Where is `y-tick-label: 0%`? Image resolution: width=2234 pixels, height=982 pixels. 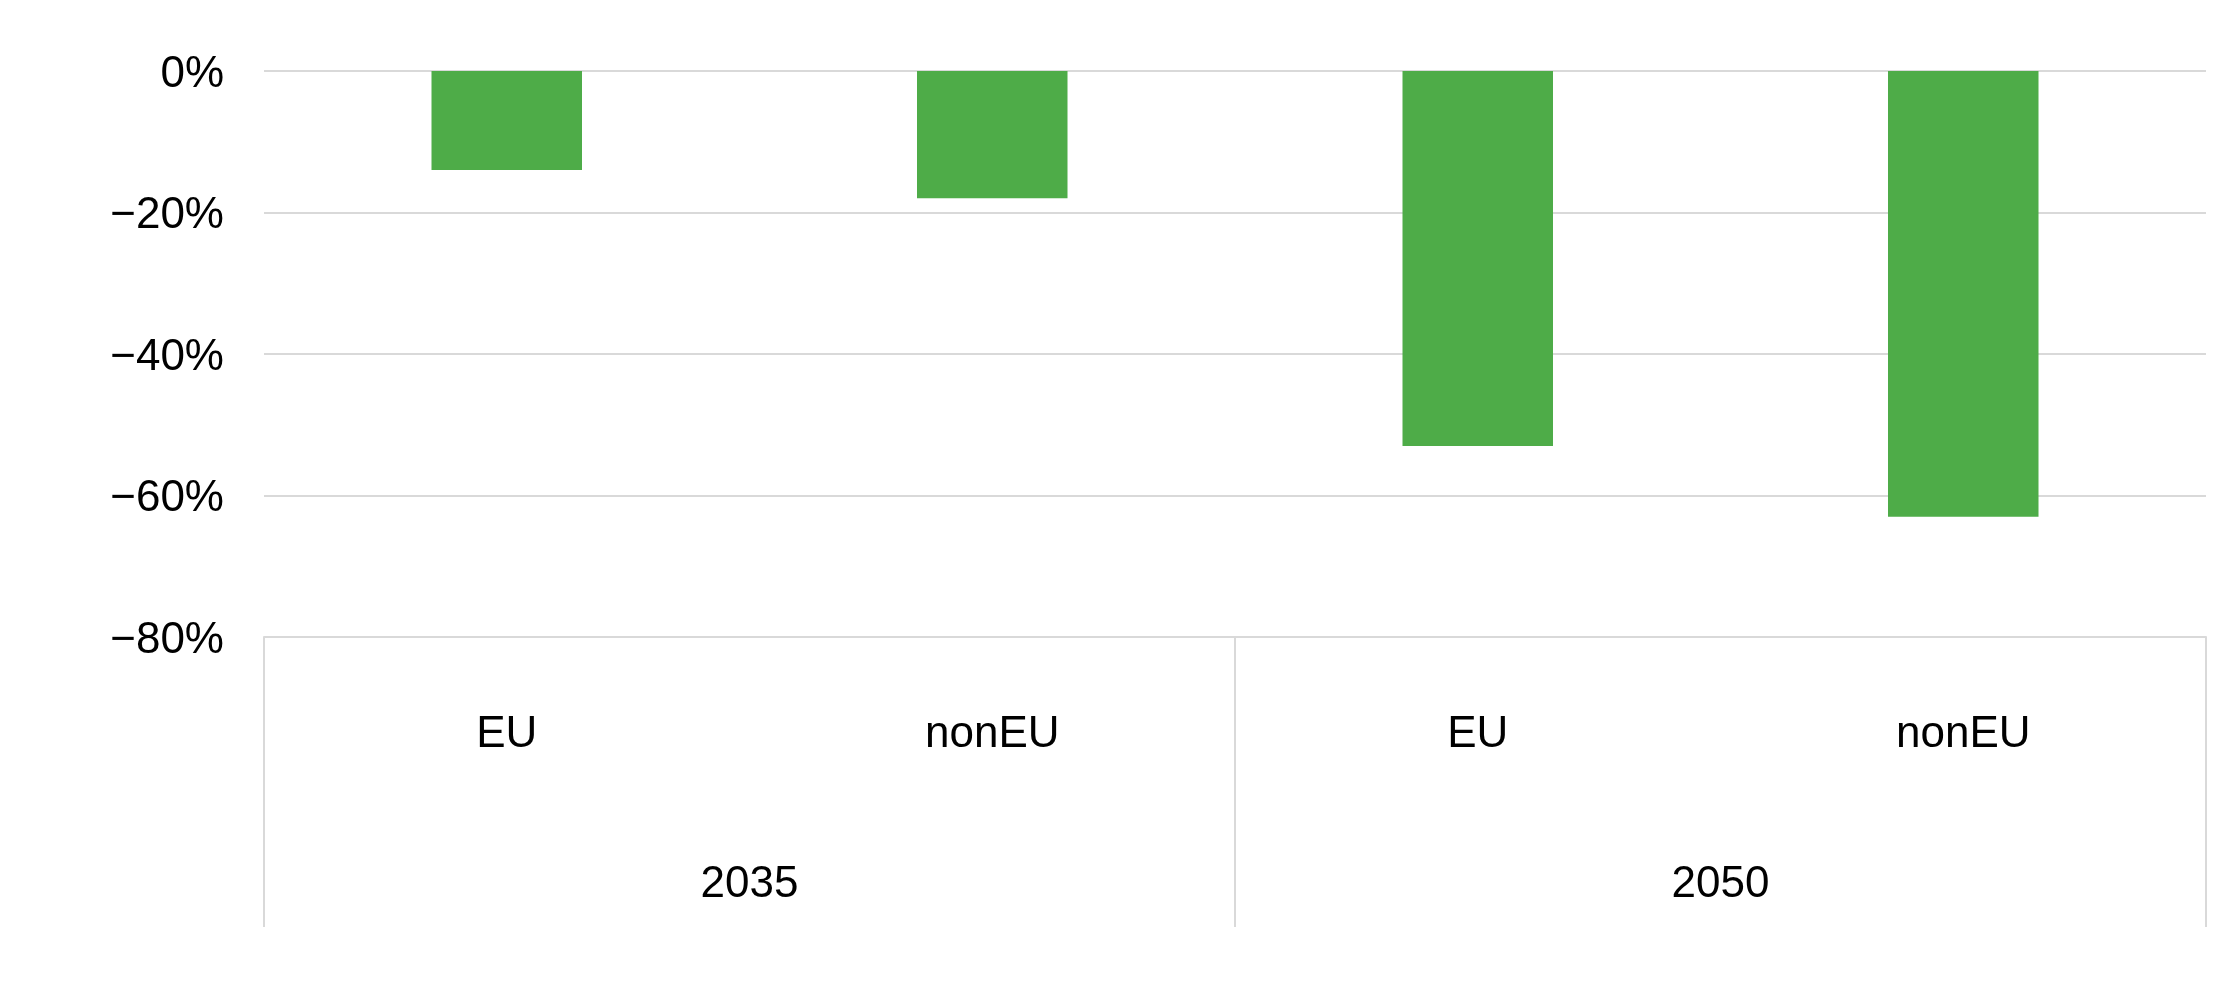 y-tick-label: 0% is located at coordinates (192, 71).